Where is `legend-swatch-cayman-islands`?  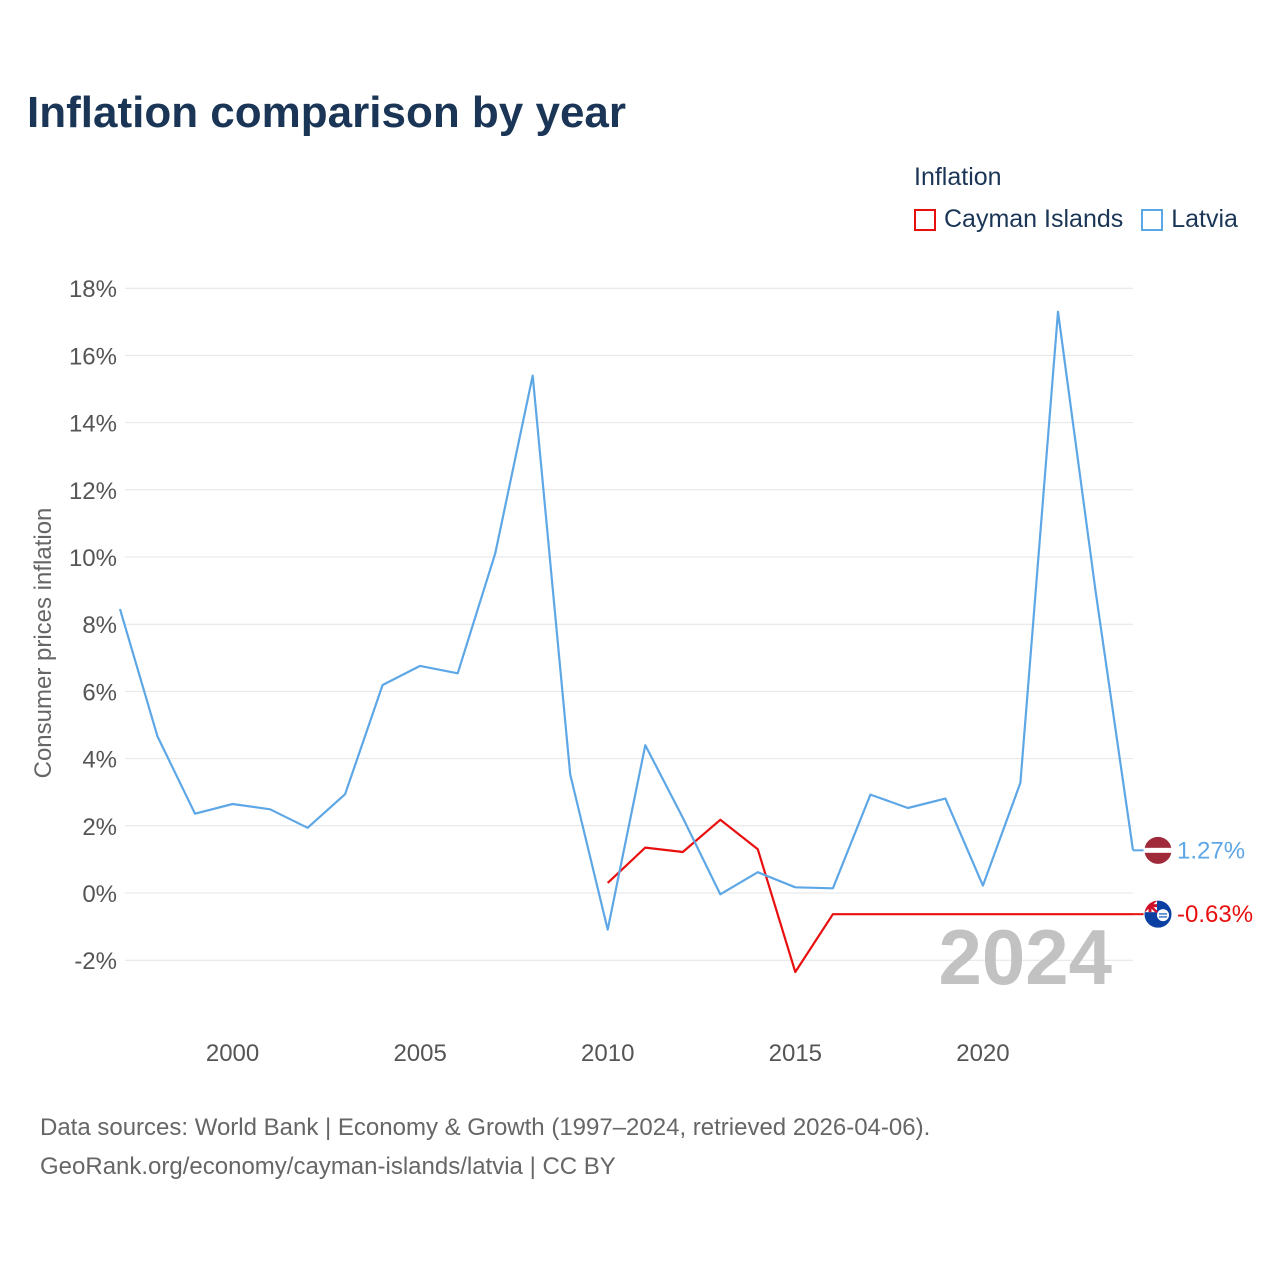
legend-swatch-cayman-islands is located at coordinates (925, 219).